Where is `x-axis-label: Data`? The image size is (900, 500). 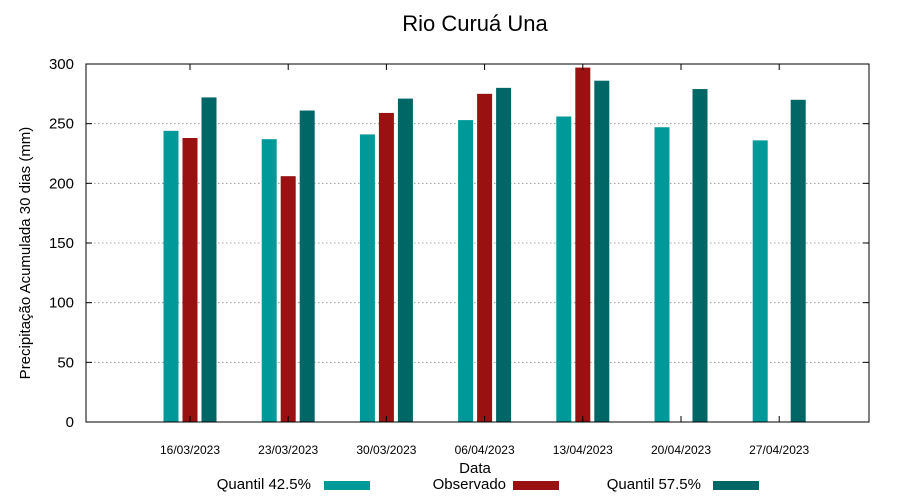 x-axis-label: Data is located at coordinates (475, 468).